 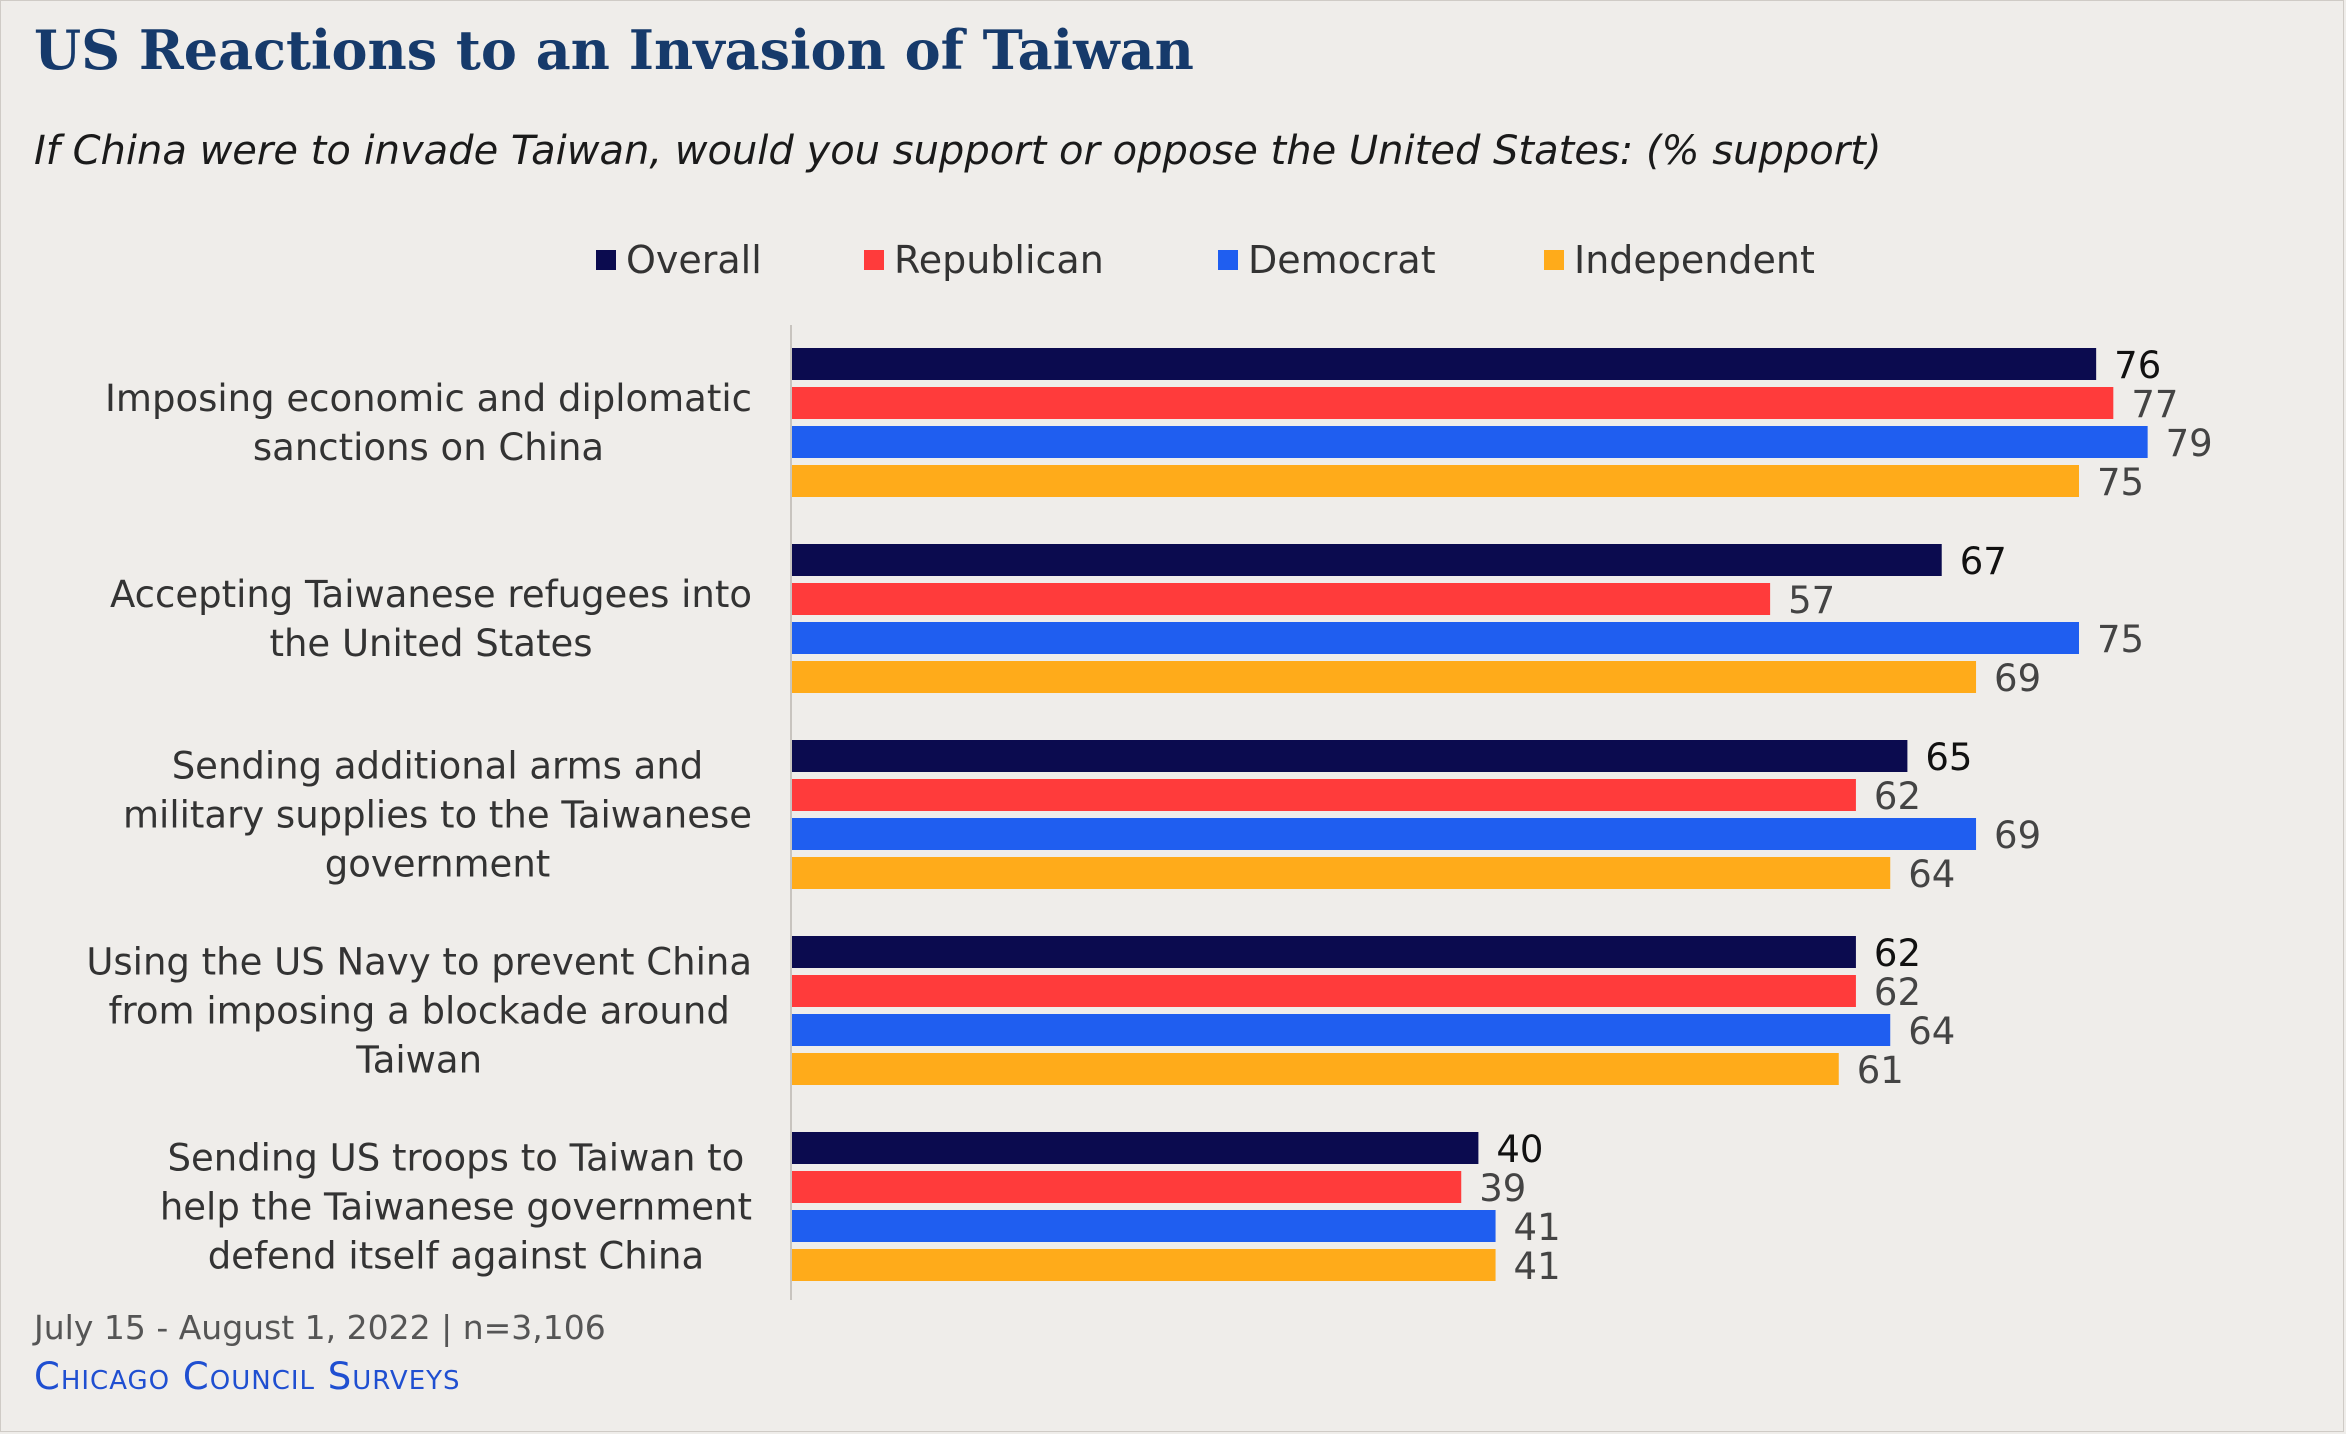 What do you see at coordinates (2120, 639) in the screenshot?
I see `value-label-democrat-2: 75` at bounding box center [2120, 639].